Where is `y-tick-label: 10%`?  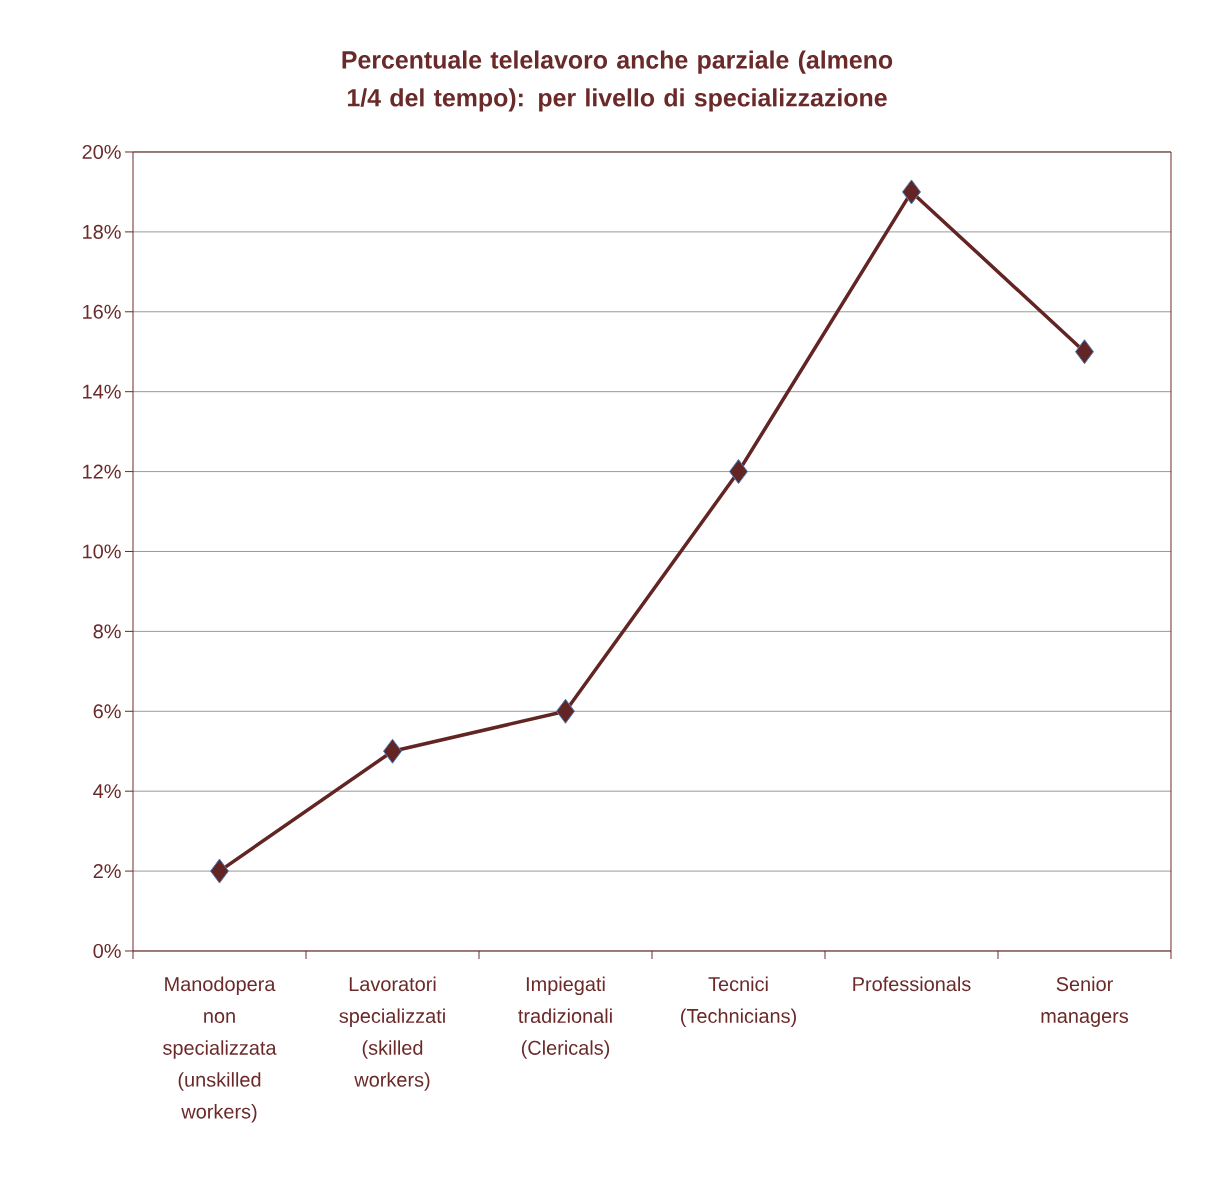 y-tick-label: 10% is located at coordinates (102, 551).